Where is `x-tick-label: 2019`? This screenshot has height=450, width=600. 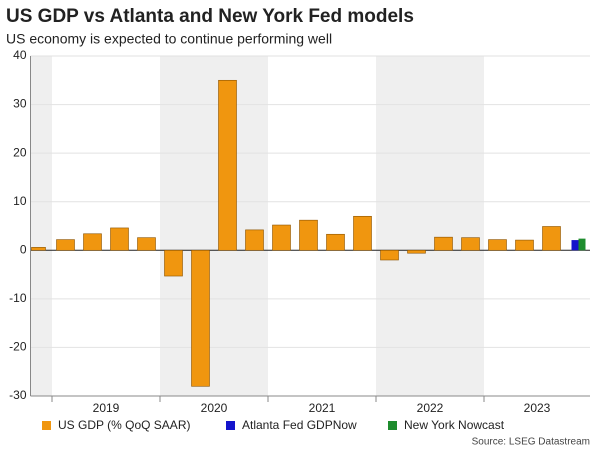 x-tick-label: 2019 is located at coordinates (106, 408).